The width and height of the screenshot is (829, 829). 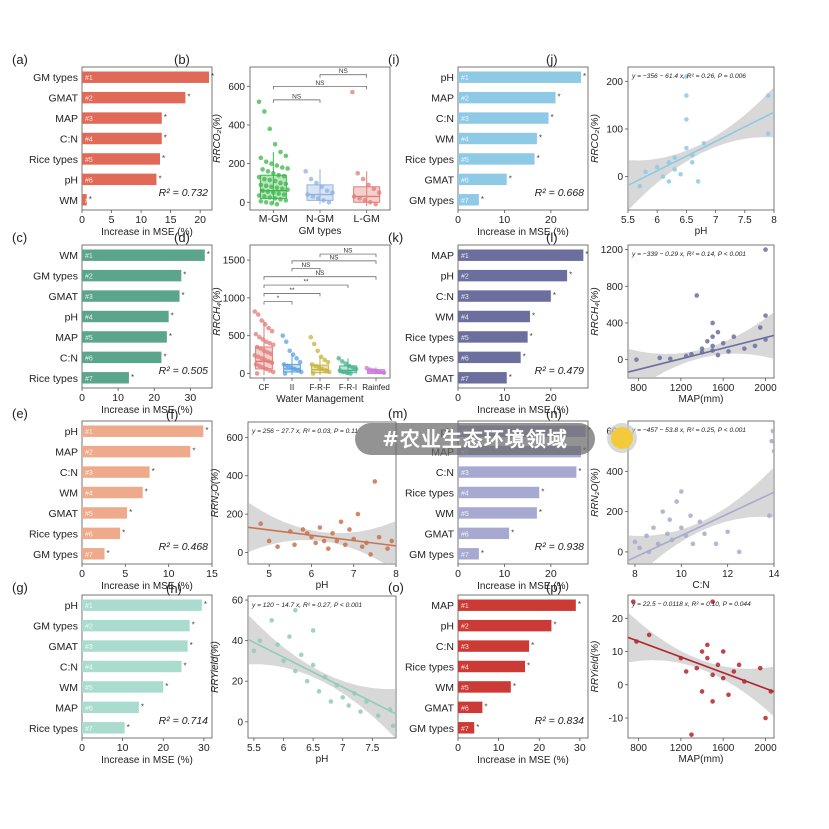 I want to click on panel-label-l: (l), so click(x=552, y=237).